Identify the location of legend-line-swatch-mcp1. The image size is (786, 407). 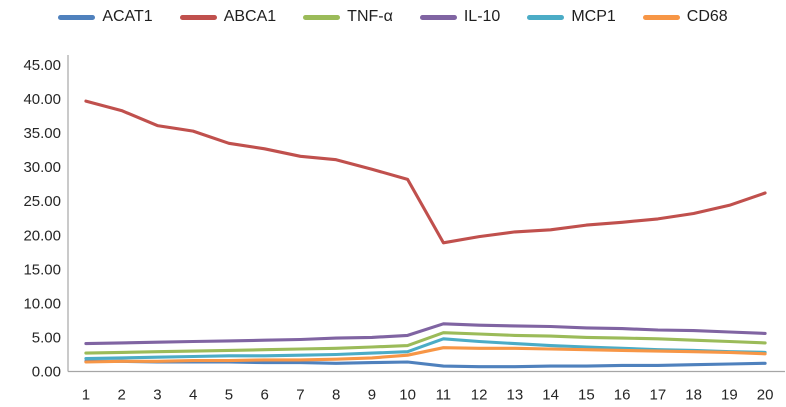
(546, 17).